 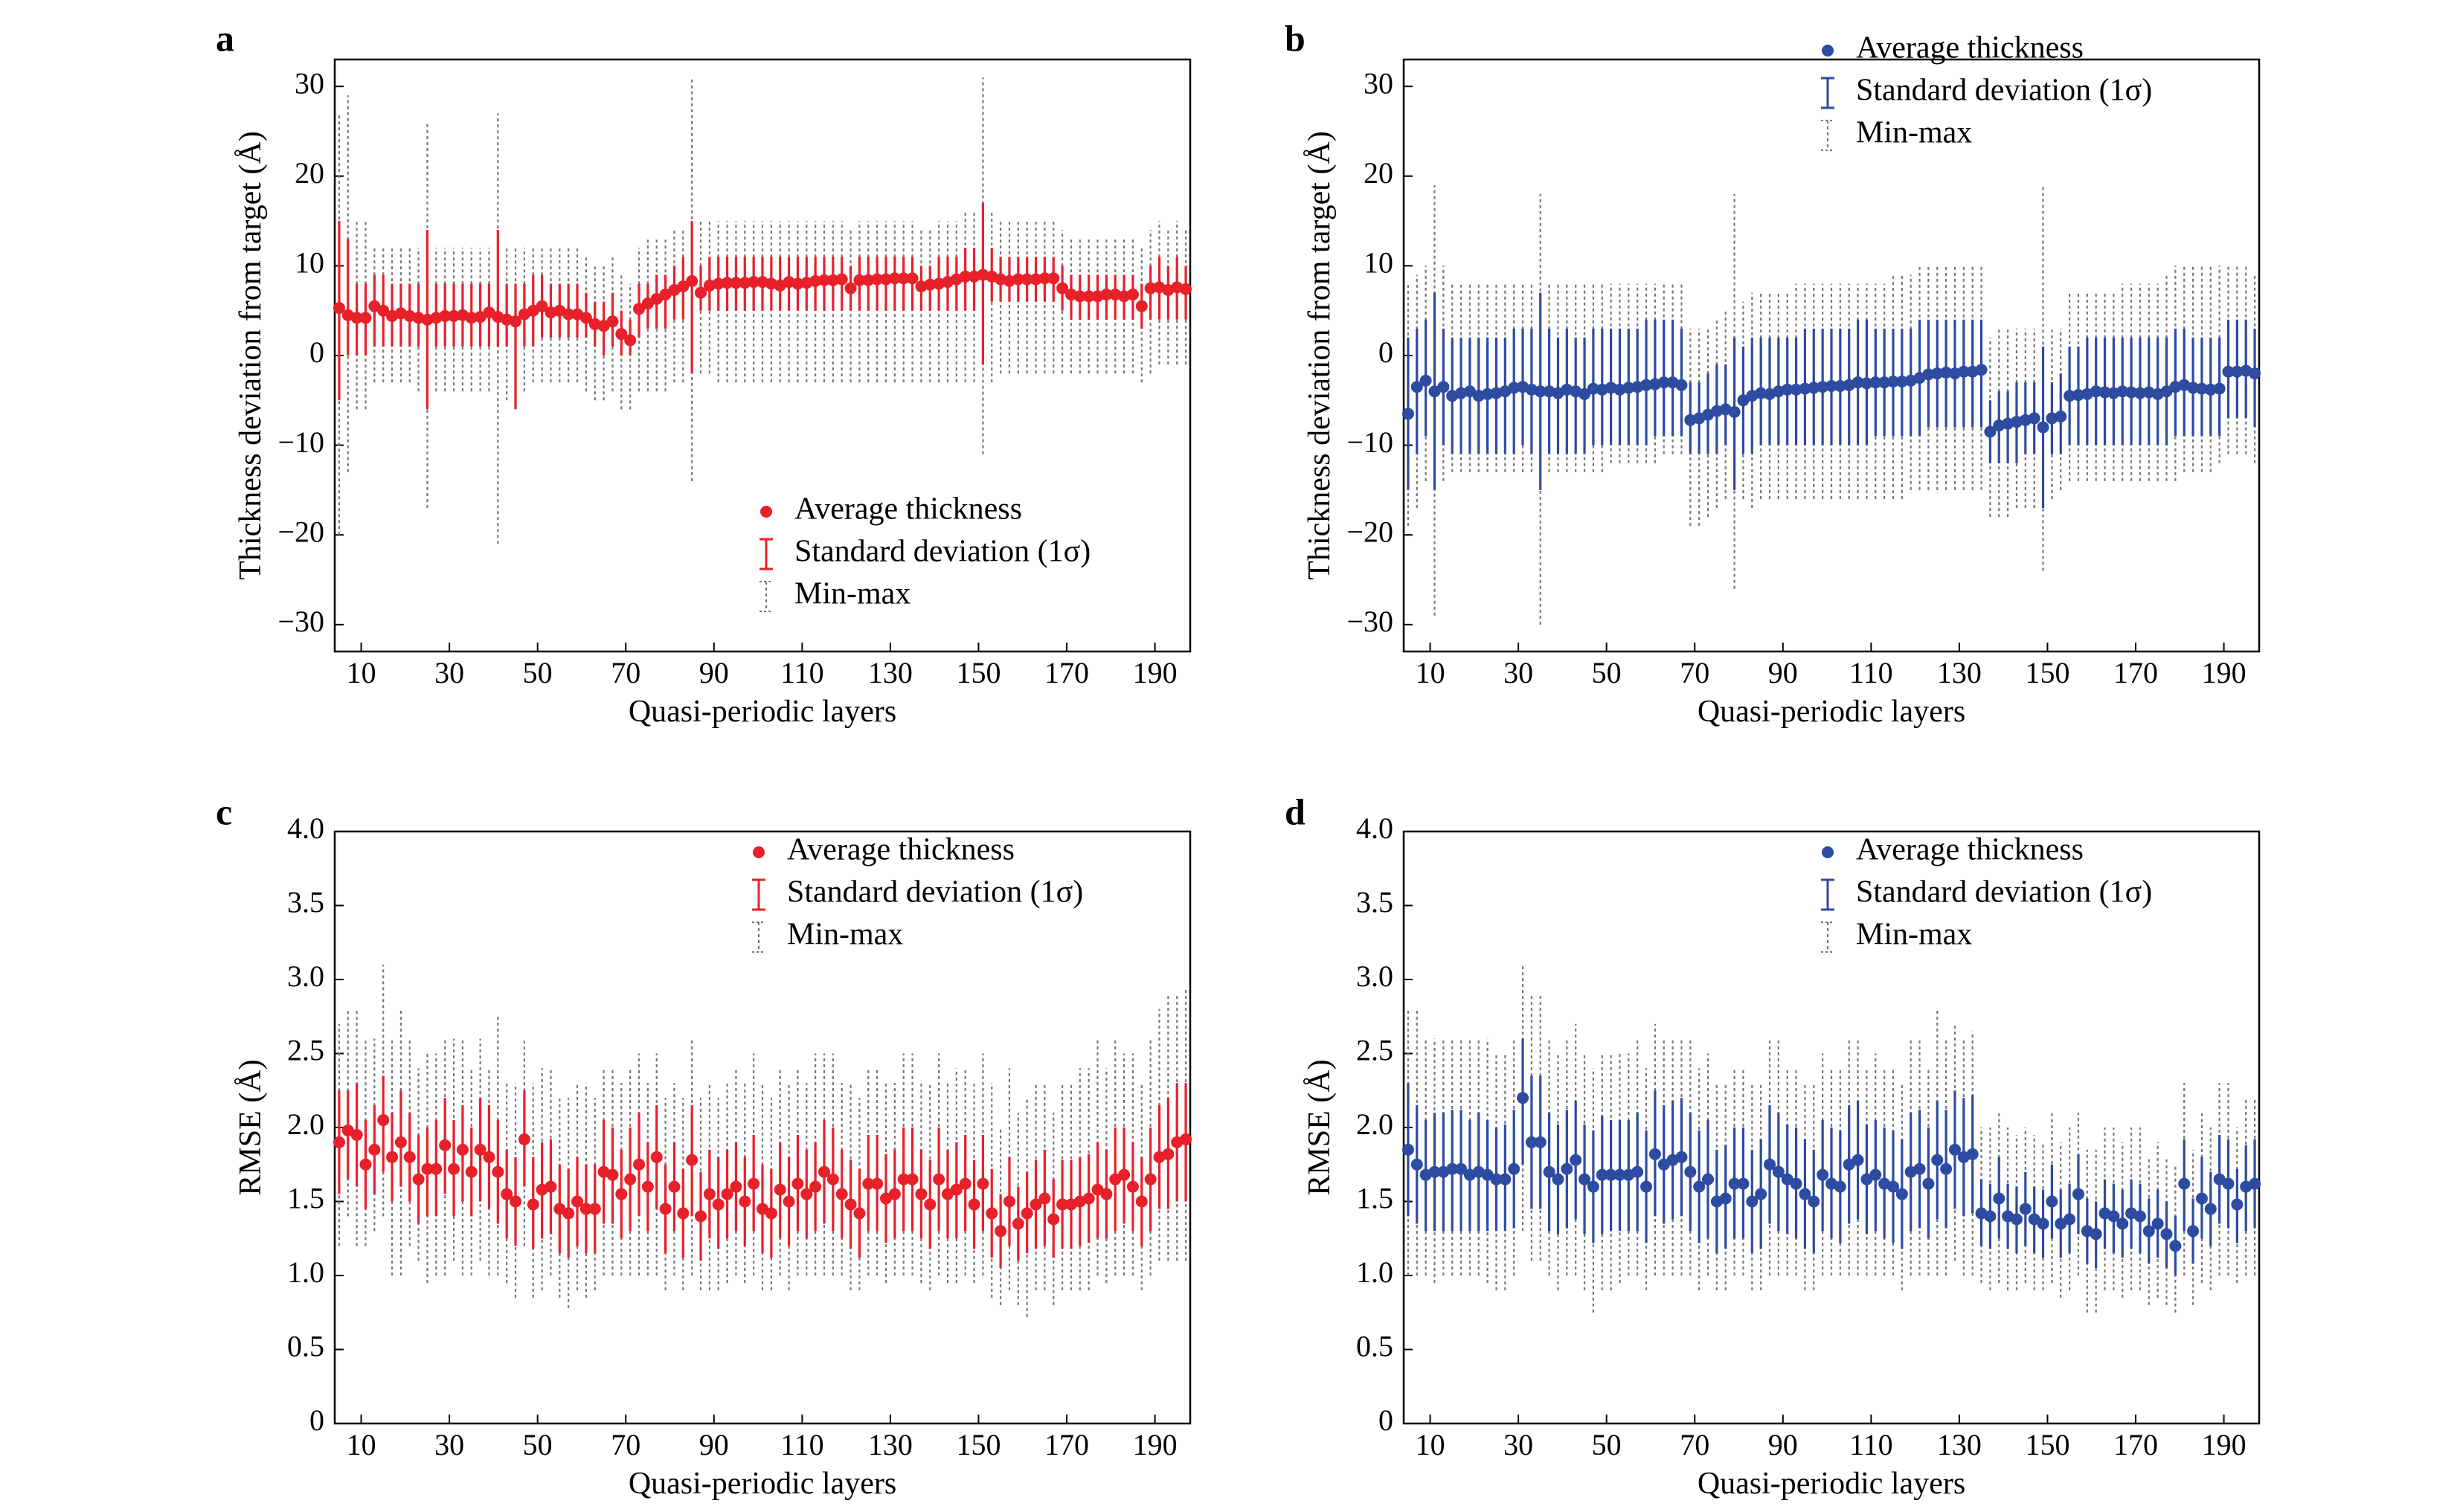 I want to click on x-tick-label: 170, so click(x=1066, y=1444).